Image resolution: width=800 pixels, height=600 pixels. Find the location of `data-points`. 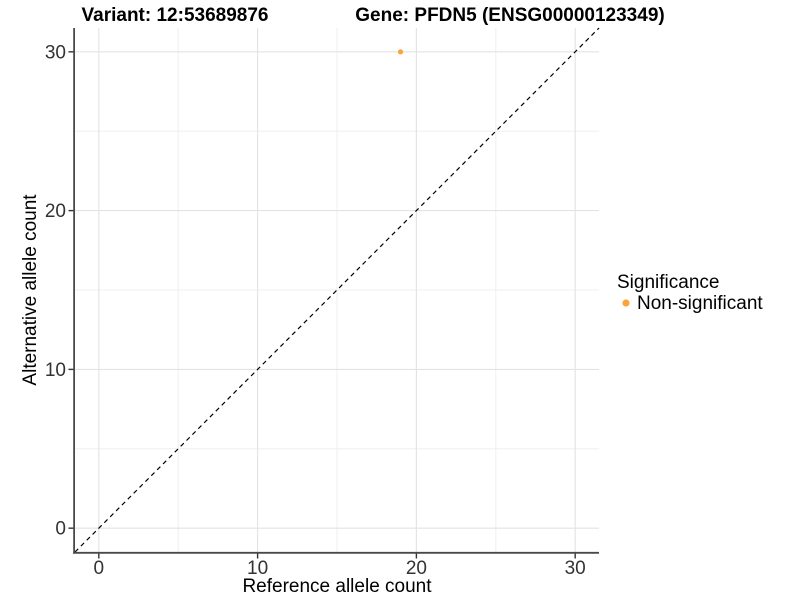

data-points is located at coordinates (400, 52).